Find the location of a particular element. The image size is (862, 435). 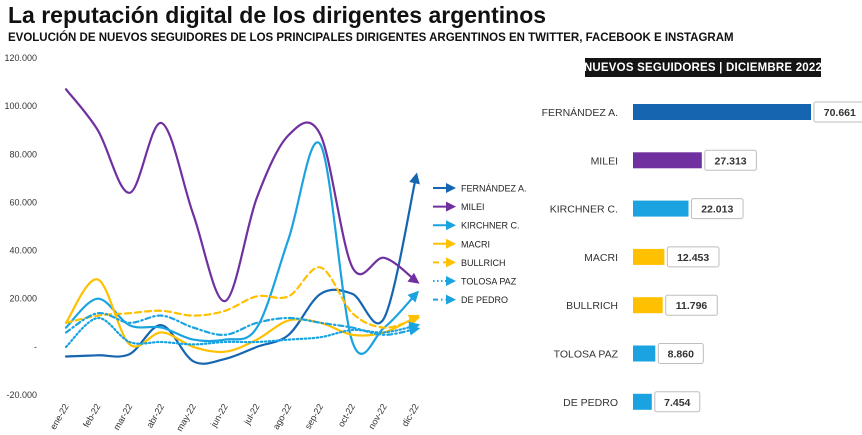

y-tick-label: 60.000 is located at coordinates (23, 202).